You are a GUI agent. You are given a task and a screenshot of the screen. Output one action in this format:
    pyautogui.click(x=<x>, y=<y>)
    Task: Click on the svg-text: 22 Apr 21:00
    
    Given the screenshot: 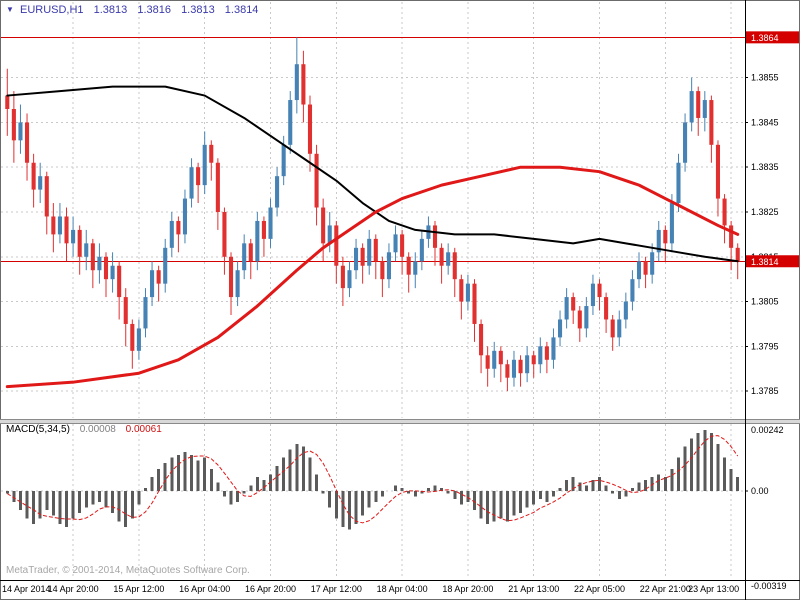 What is the action you would take?
    pyautogui.click(x=665, y=589)
    